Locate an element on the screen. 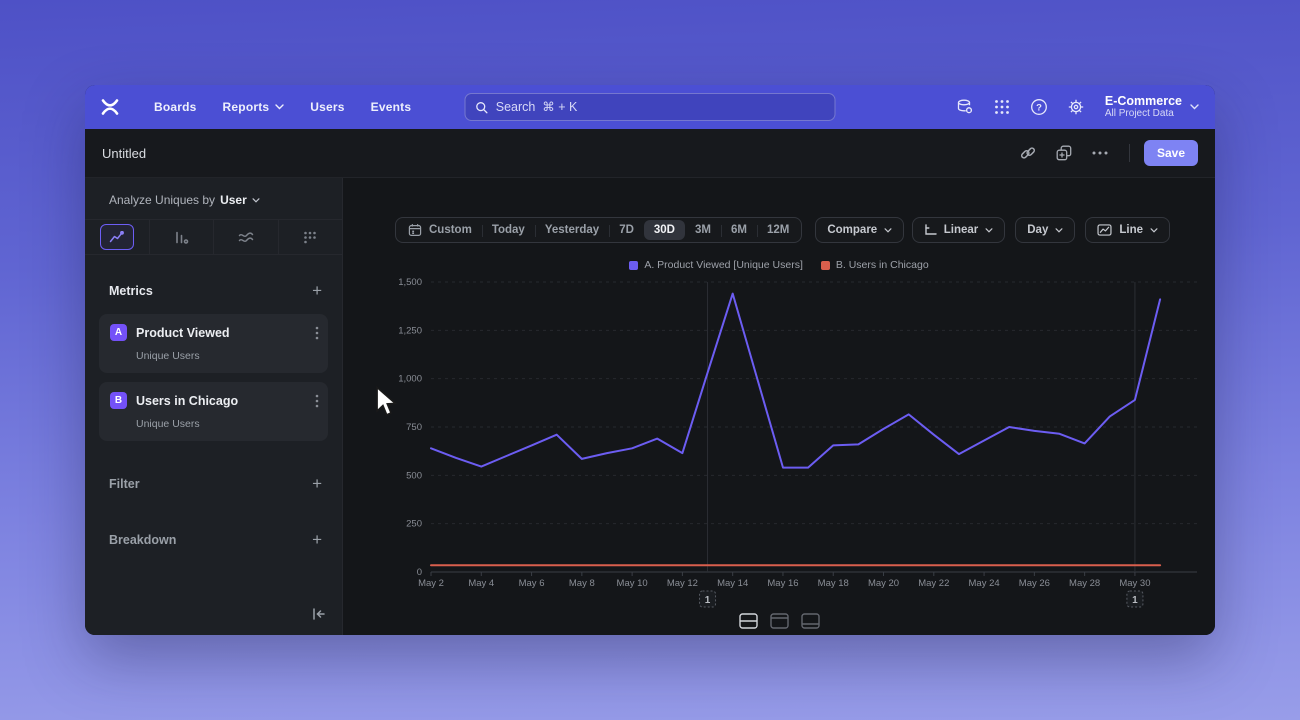 Image resolution: width=1300 pixels, height=720 pixels. legend-label: B. Users in Chicago is located at coordinates (882, 265).